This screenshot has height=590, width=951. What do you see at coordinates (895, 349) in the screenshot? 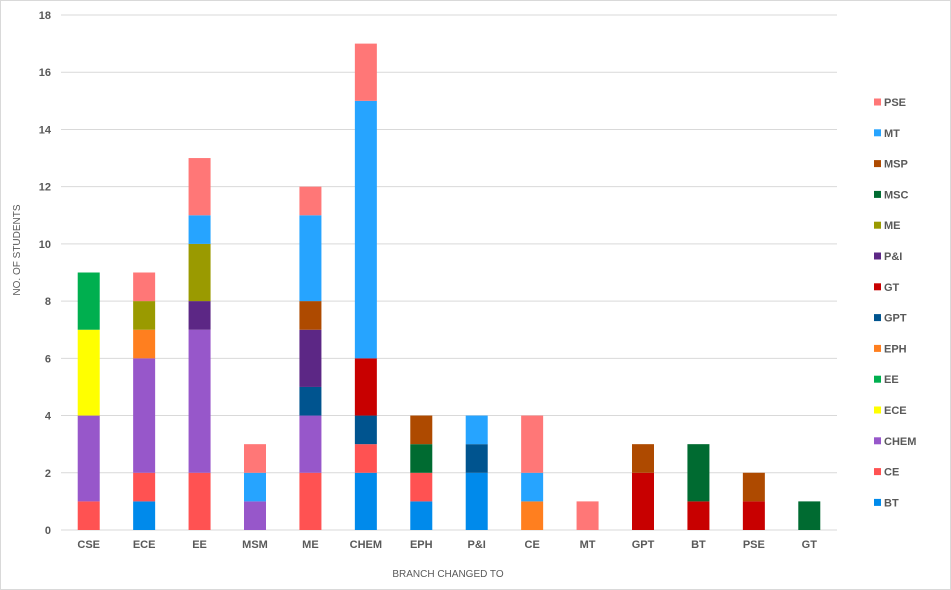
I see `legend-label: EPH` at bounding box center [895, 349].